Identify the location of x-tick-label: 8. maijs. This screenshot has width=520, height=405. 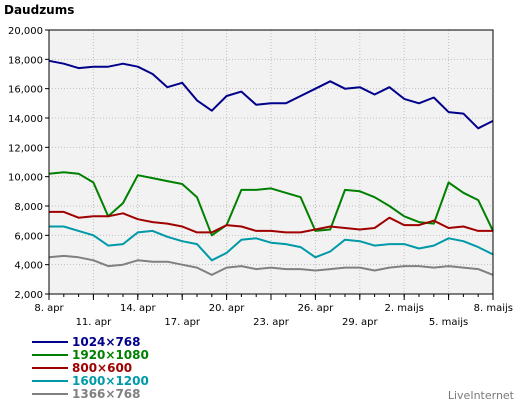
(493, 308).